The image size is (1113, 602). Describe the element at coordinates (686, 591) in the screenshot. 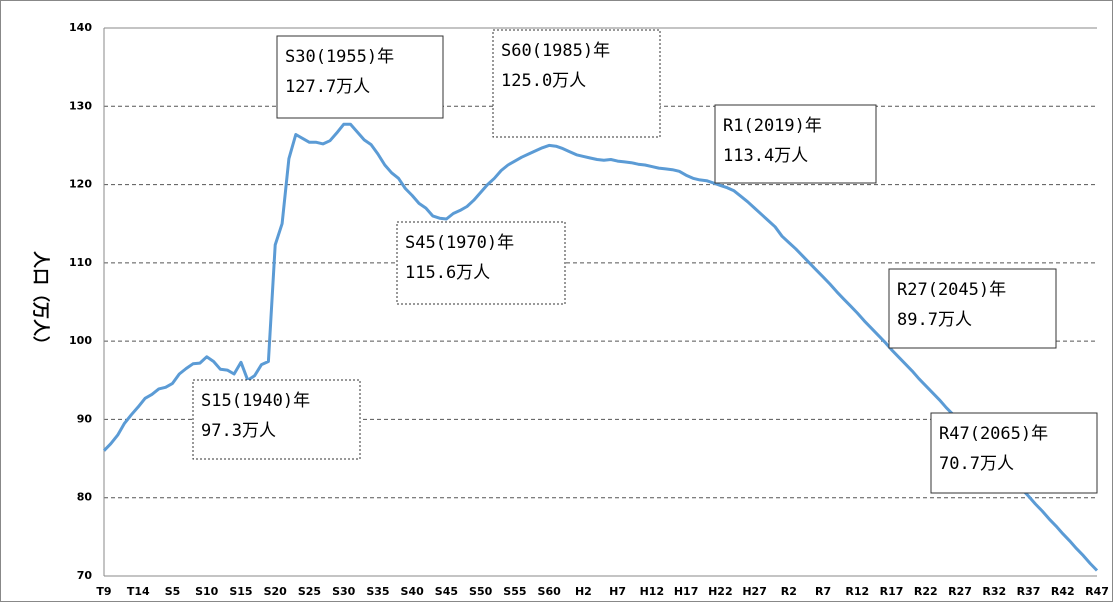

I see `x-tick-label: H17` at that location.